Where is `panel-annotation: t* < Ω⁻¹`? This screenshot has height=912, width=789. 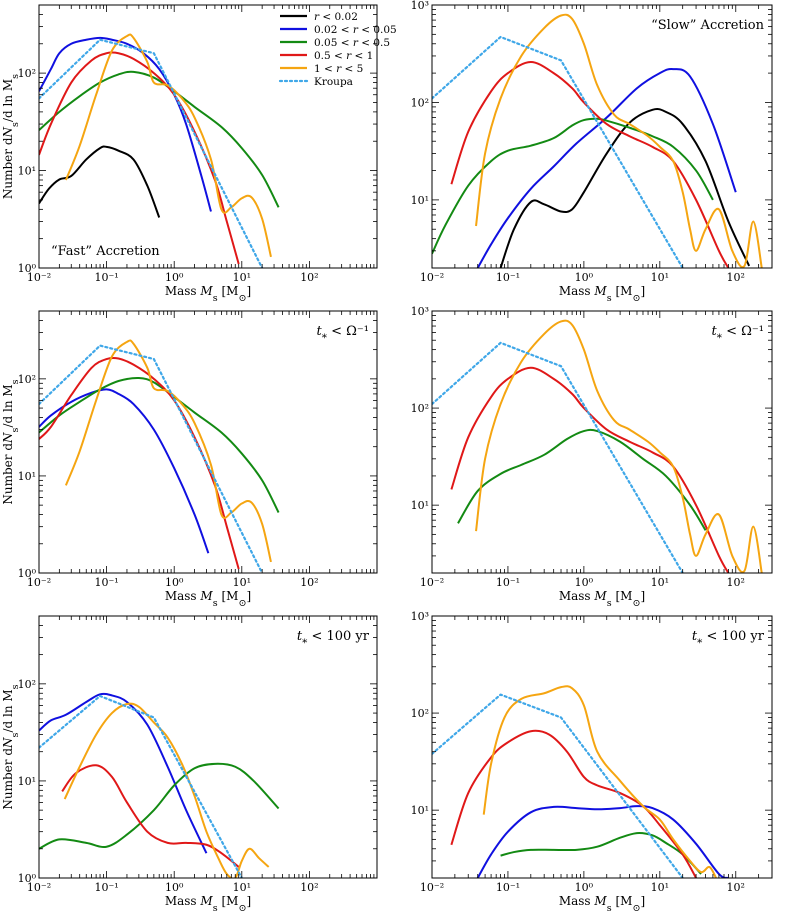
panel-annotation: t* < Ω⁻¹ is located at coordinates (738, 334).